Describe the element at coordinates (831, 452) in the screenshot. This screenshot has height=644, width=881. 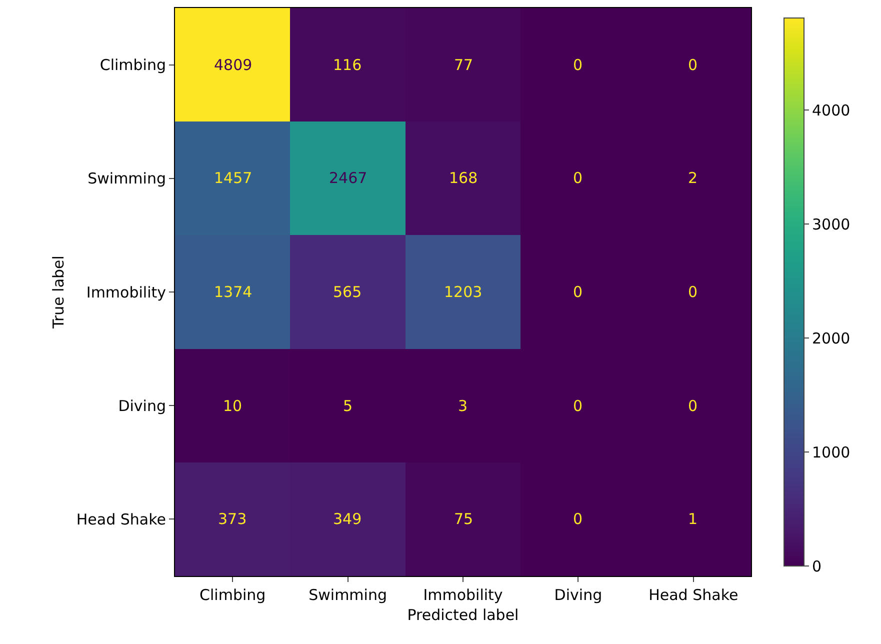
I see `color-bar-label: 1000` at that location.